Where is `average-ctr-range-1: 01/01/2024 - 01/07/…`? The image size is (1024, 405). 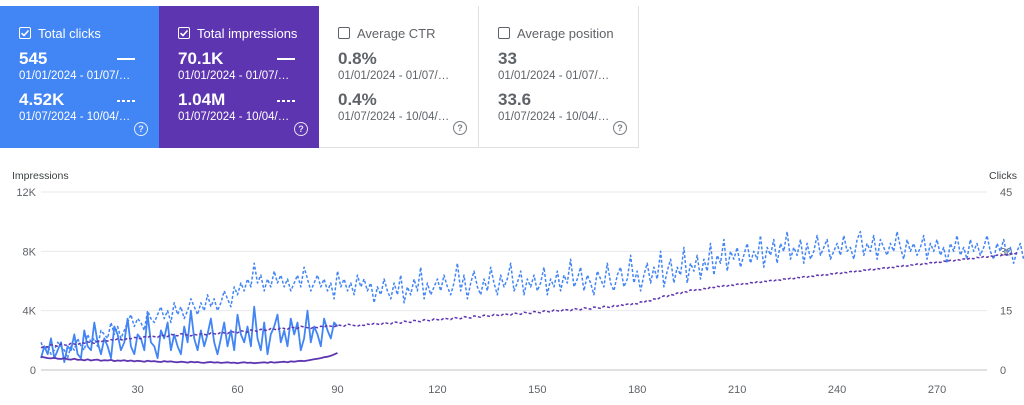
average-ctr-range-1: 01/01/2024 - 01/07/… is located at coordinates (394, 76).